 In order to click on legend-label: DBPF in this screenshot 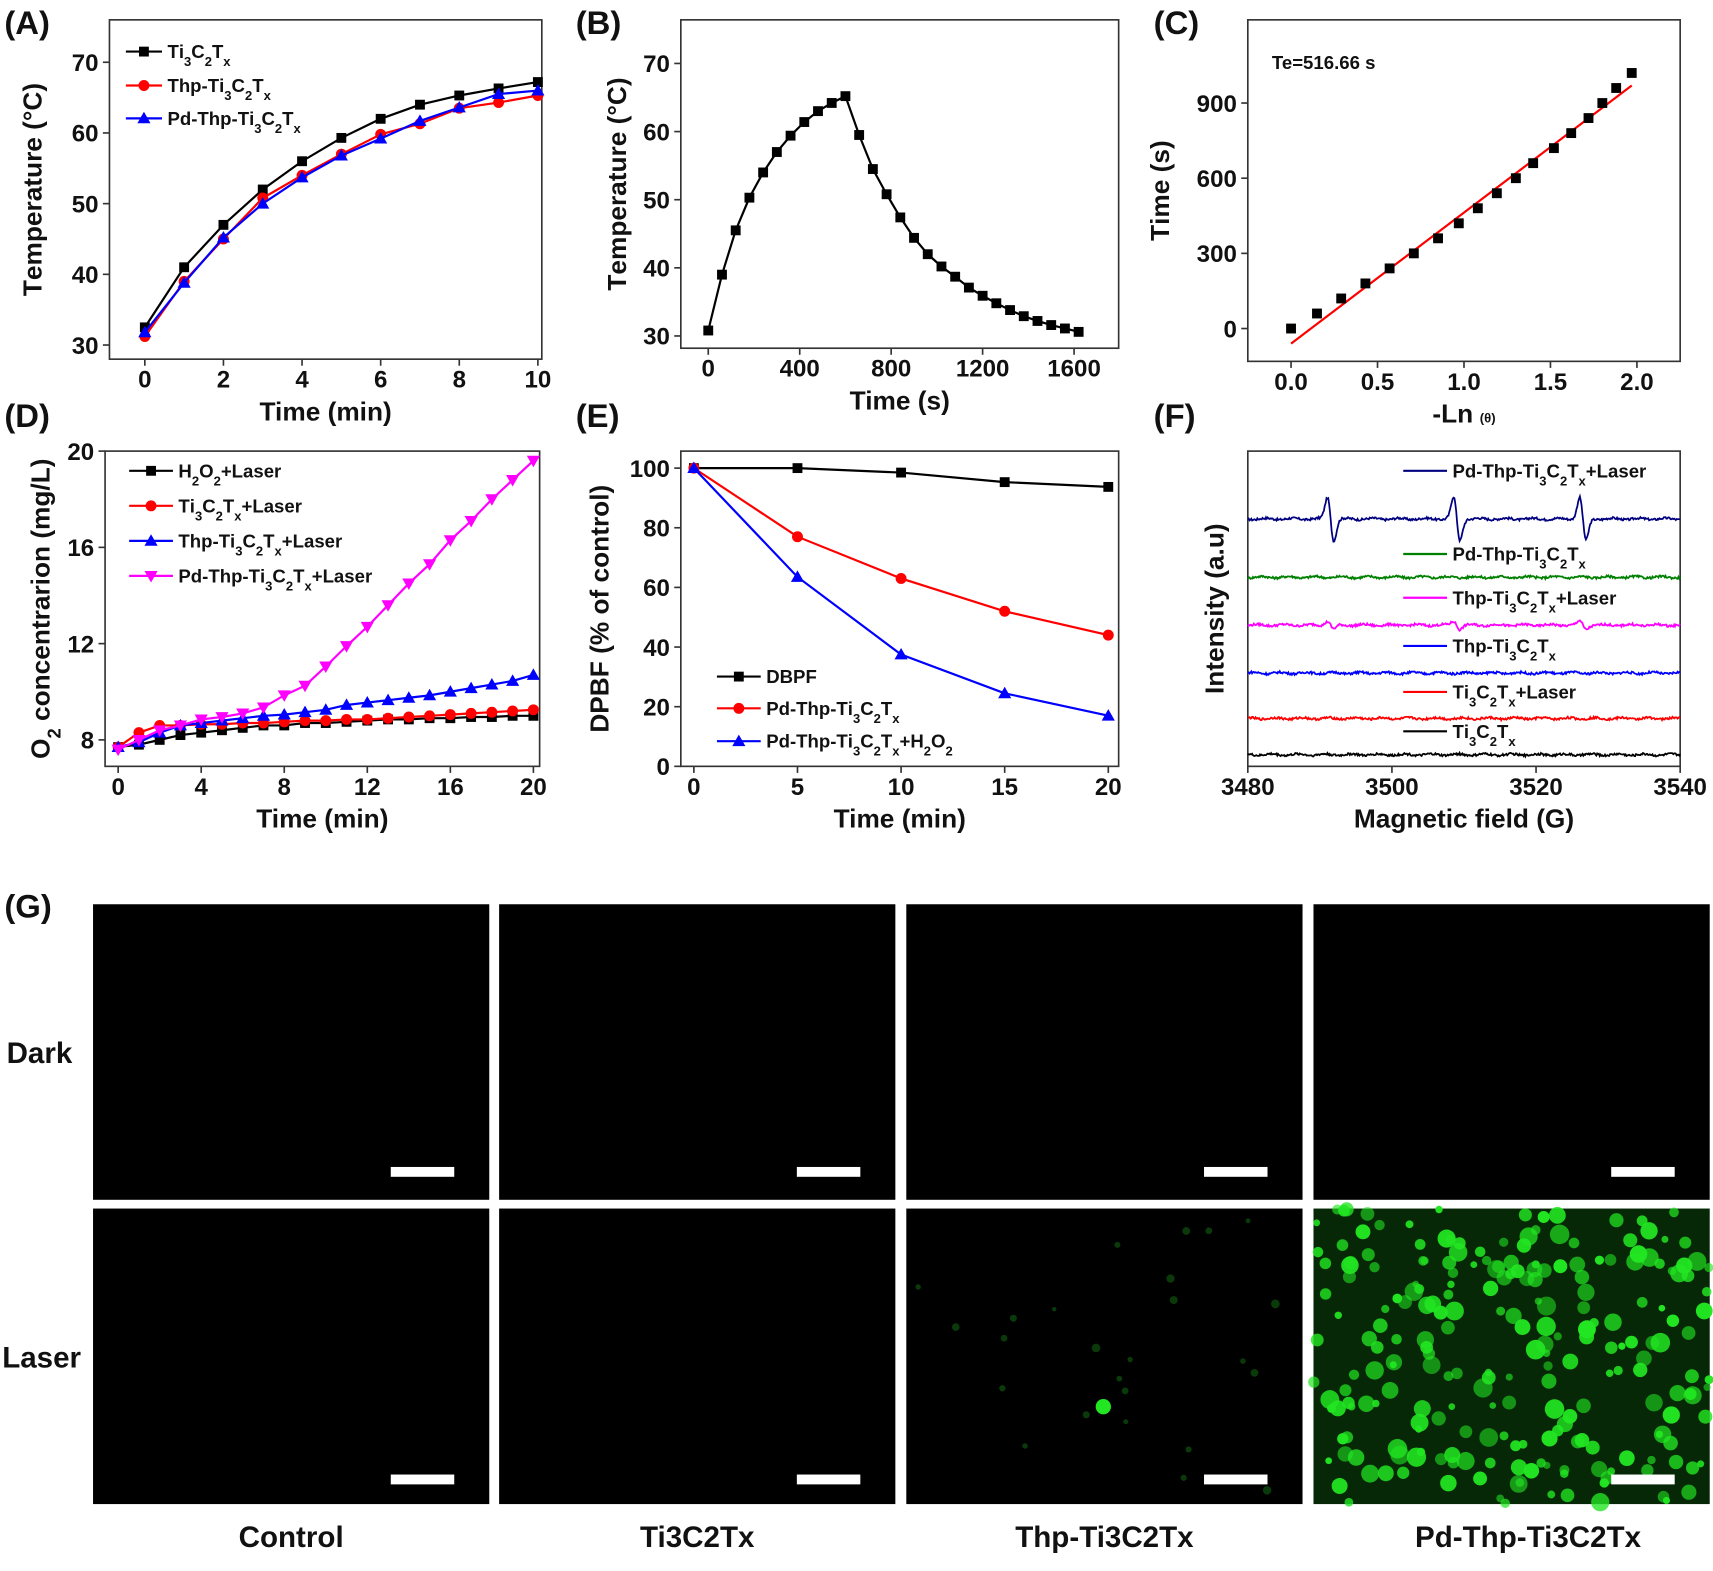, I will do `click(791, 676)`.